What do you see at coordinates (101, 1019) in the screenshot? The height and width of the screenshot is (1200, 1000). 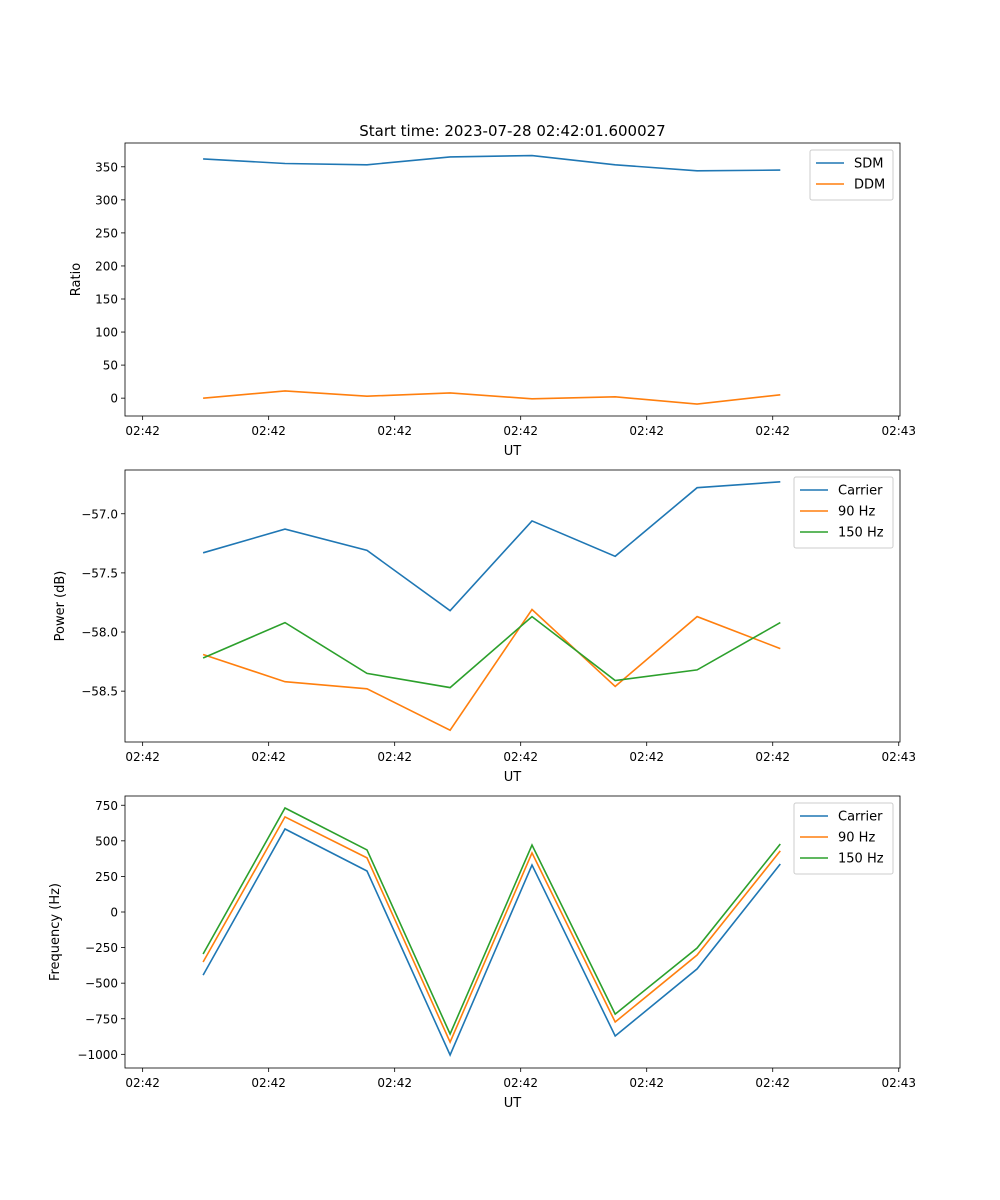 I see `y-tick-label: −750` at bounding box center [101, 1019].